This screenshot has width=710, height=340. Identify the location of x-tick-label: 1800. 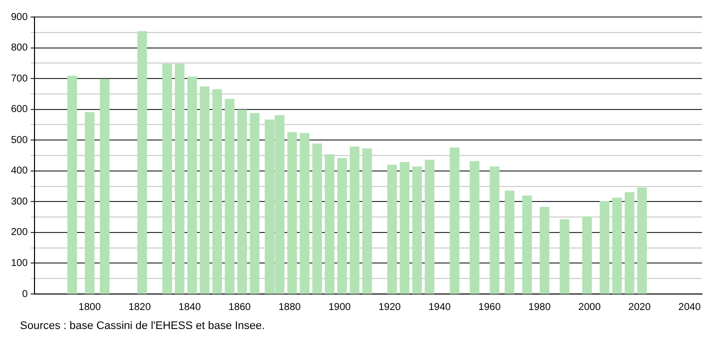
(90, 307).